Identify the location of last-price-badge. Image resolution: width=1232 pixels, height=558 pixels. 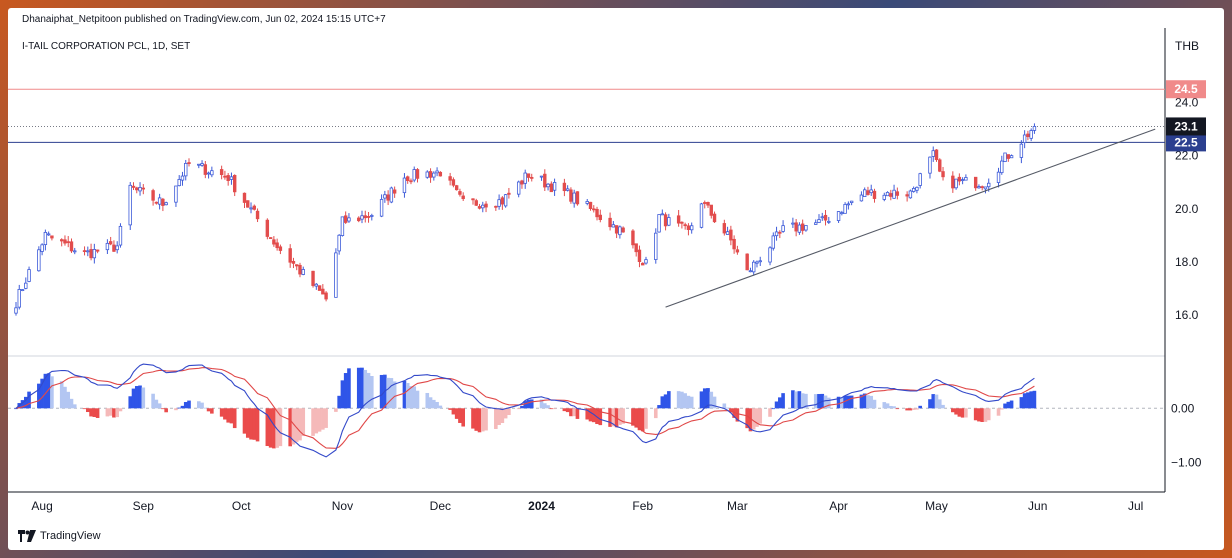
(1186, 126).